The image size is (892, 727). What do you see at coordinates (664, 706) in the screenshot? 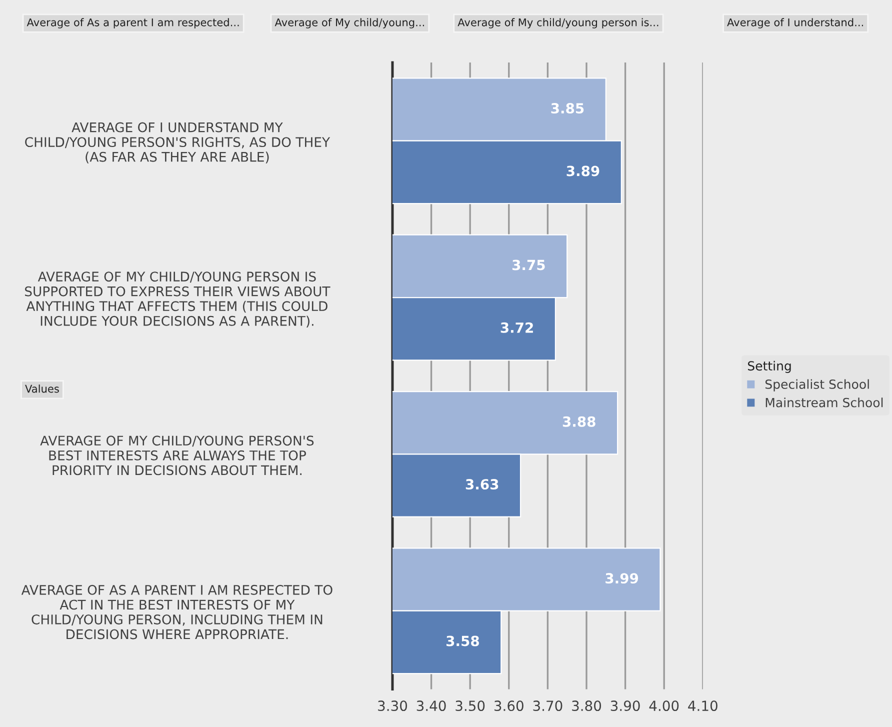
I see `x-tick-label: 4.00` at bounding box center [664, 706].